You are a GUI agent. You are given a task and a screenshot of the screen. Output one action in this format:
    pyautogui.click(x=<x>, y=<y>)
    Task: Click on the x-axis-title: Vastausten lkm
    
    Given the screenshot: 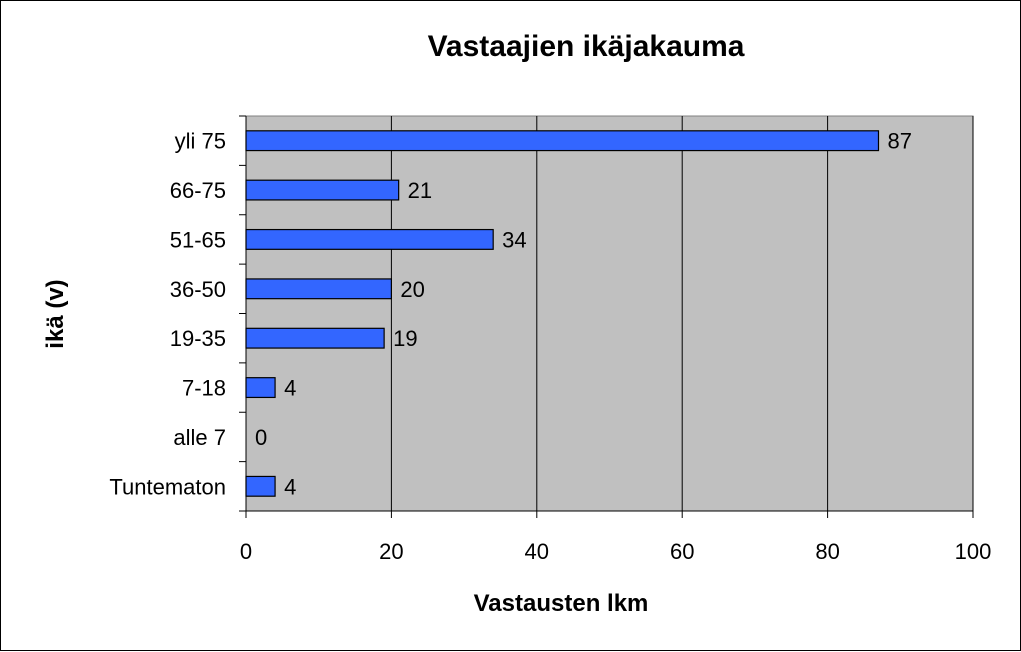 What is the action you would take?
    pyautogui.click(x=561, y=603)
    